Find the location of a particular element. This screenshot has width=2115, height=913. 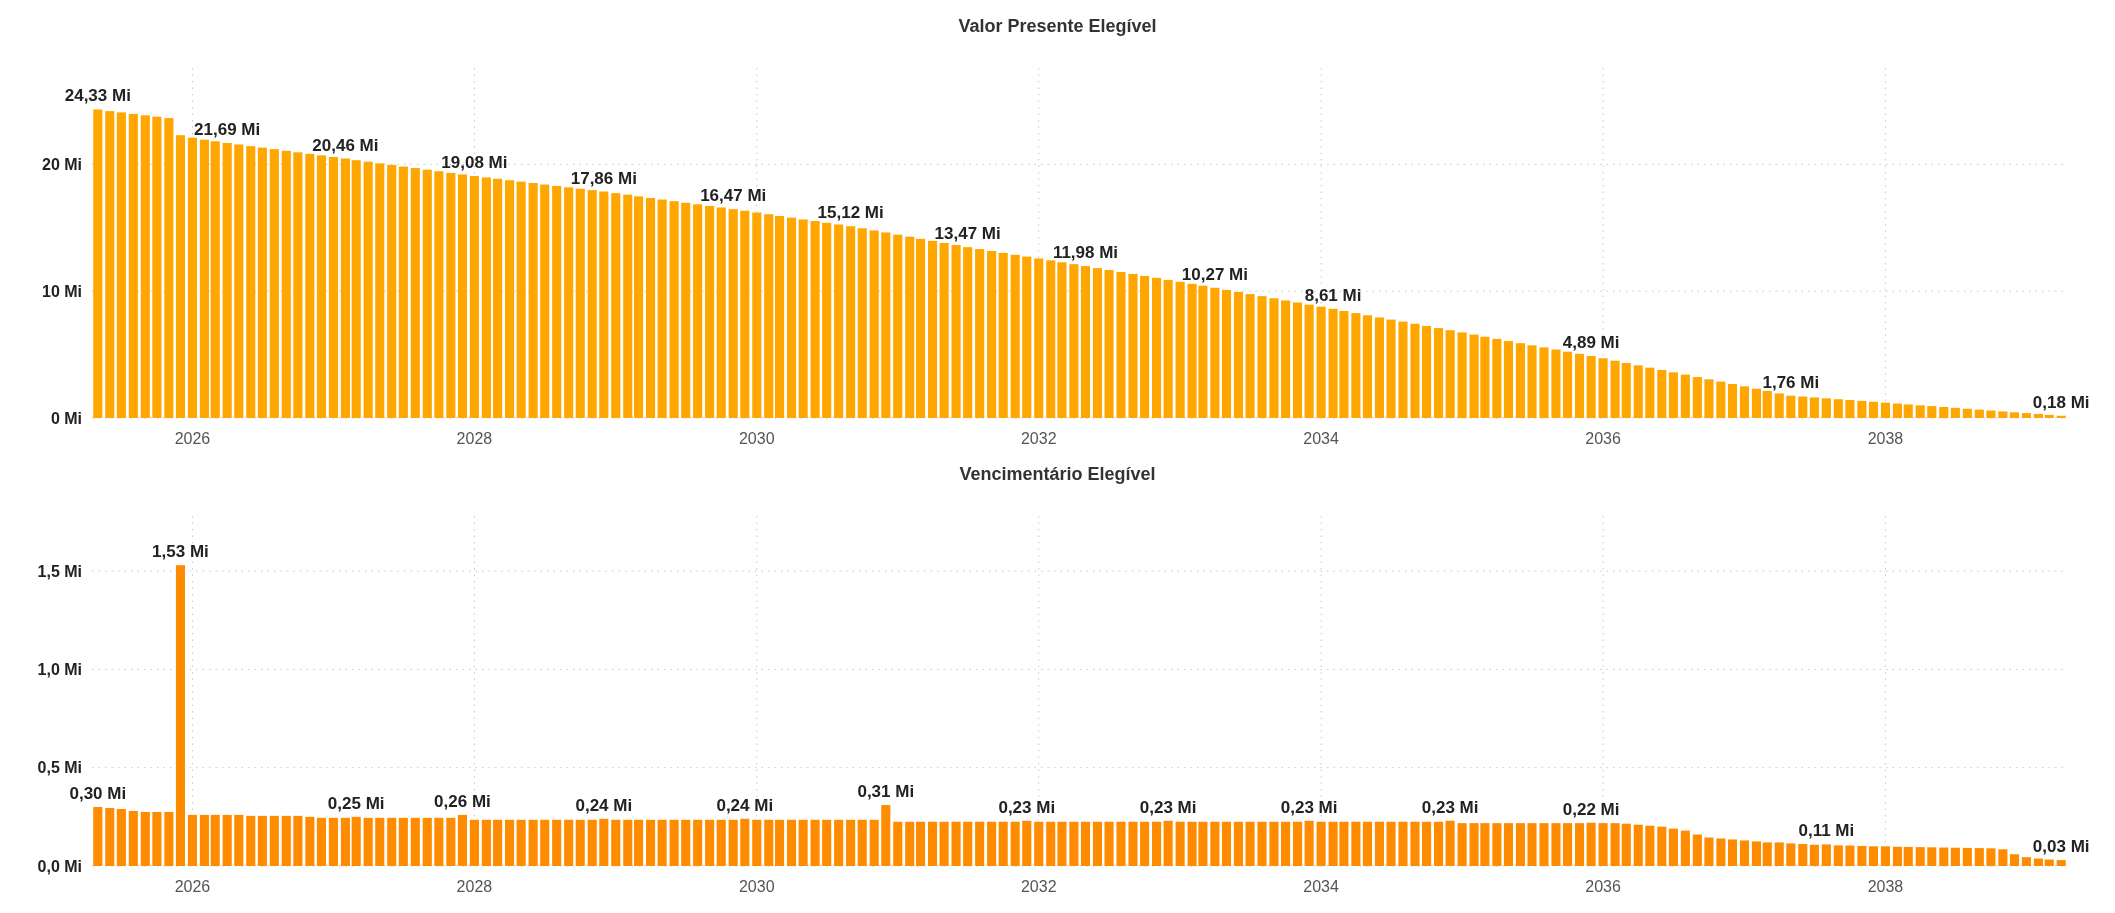

data-label: 0,25 Mi is located at coordinates (356, 803).